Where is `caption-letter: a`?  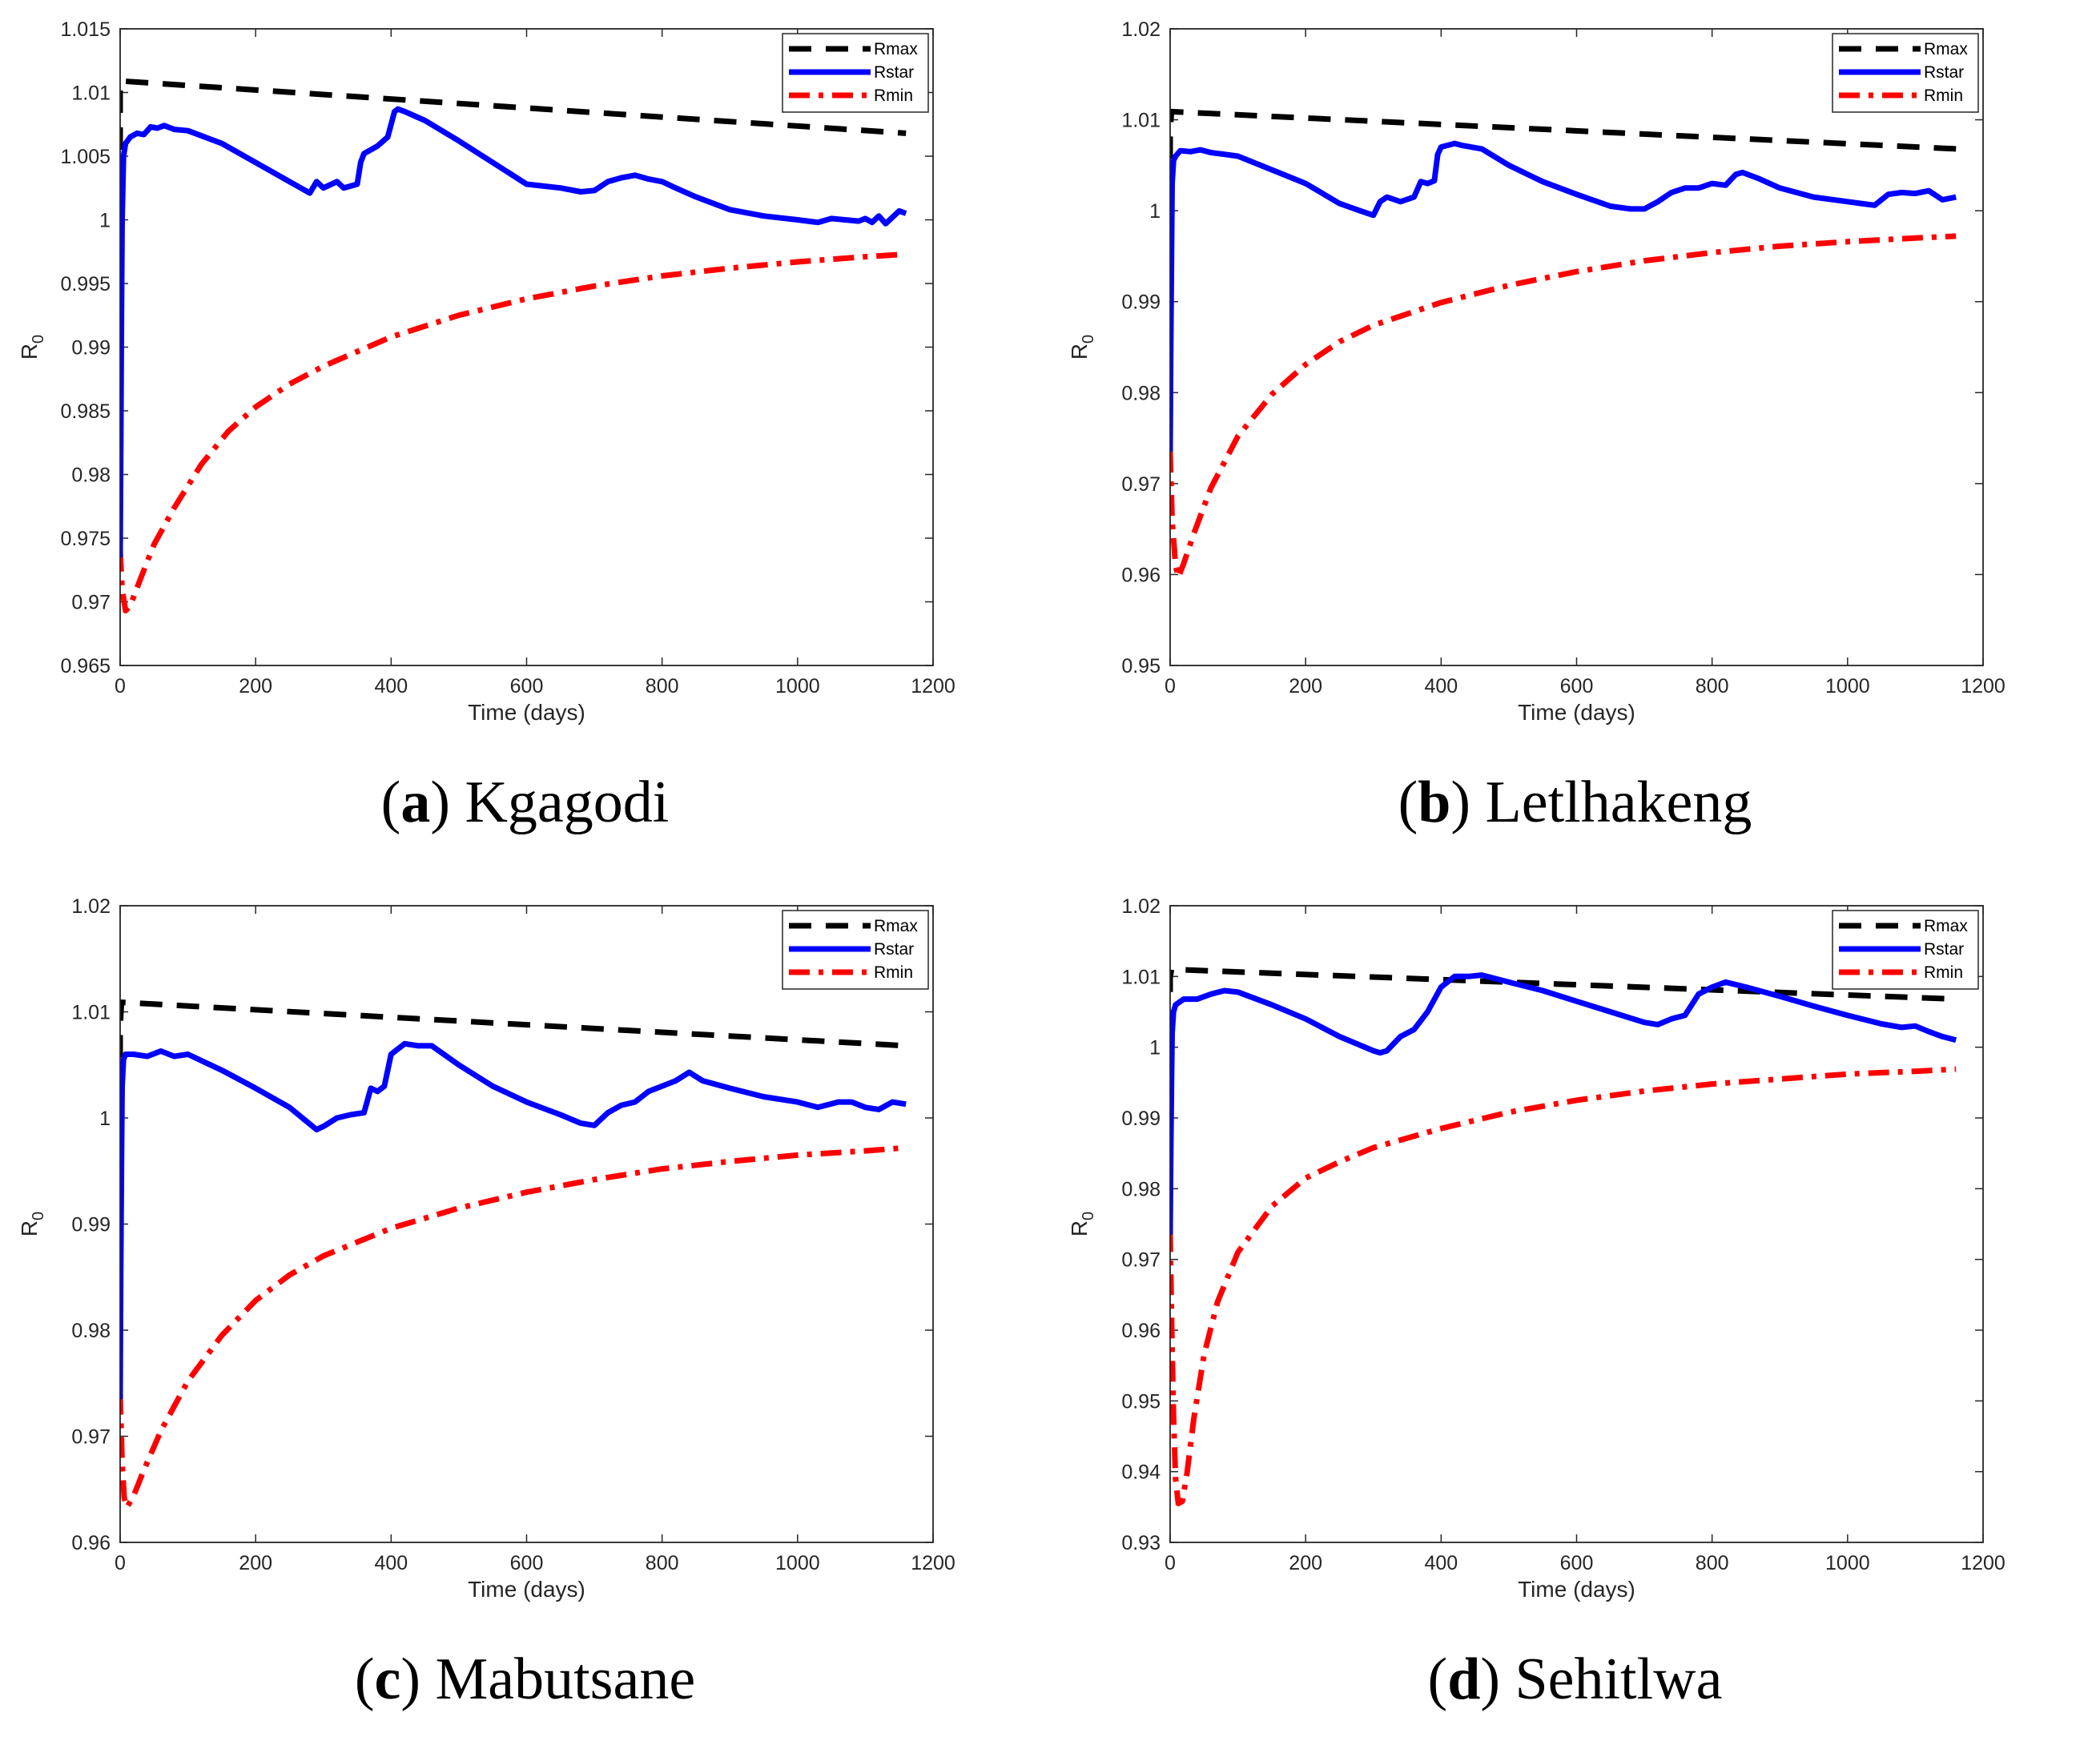
caption-letter: a is located at coordinates (415, 803).